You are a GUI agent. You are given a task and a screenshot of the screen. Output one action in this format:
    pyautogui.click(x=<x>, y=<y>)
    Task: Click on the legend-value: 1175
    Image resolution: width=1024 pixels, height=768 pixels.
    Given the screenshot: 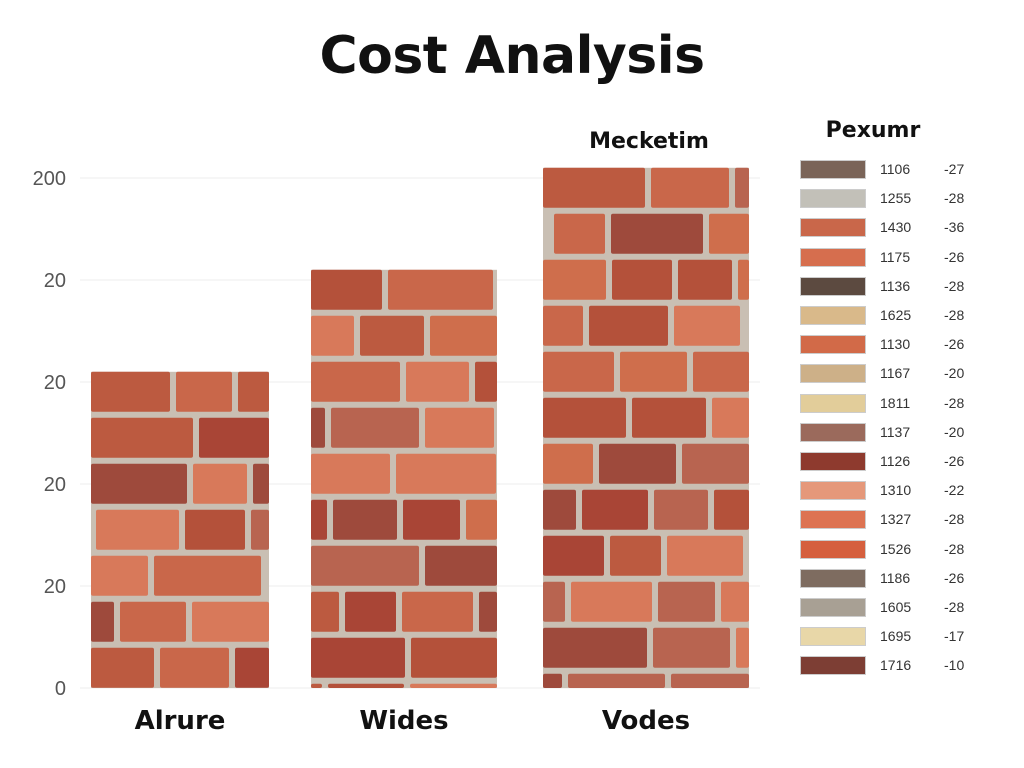 What is the action you would take?
    pyautogui.click(x=895, y=256)
    